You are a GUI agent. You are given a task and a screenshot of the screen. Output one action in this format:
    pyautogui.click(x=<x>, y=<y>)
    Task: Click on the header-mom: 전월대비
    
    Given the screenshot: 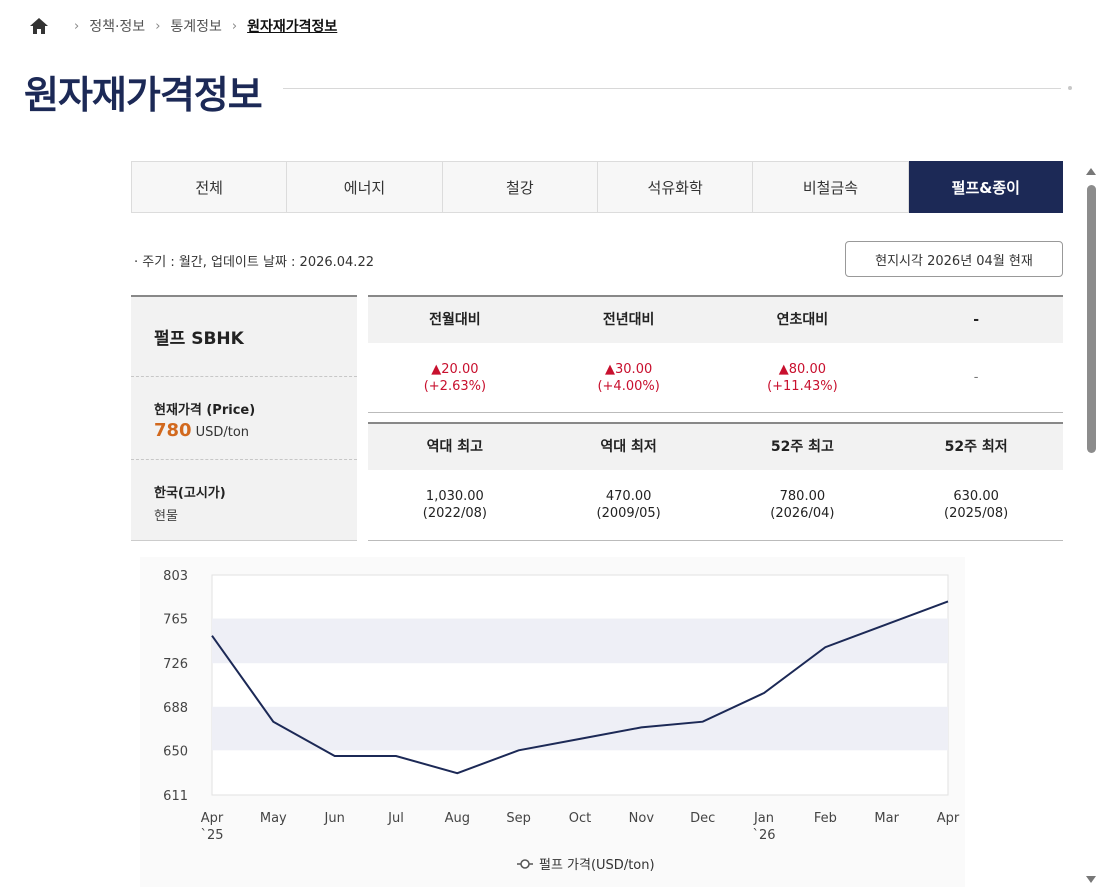 What is the action you would take?
    pyautogui.click(x=455, y=319)
    